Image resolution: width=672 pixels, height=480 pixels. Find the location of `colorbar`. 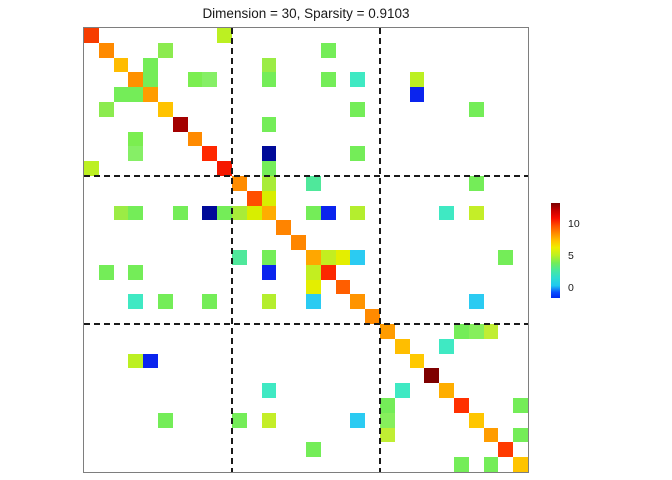

colorbar is located at coordinates (555, 250).